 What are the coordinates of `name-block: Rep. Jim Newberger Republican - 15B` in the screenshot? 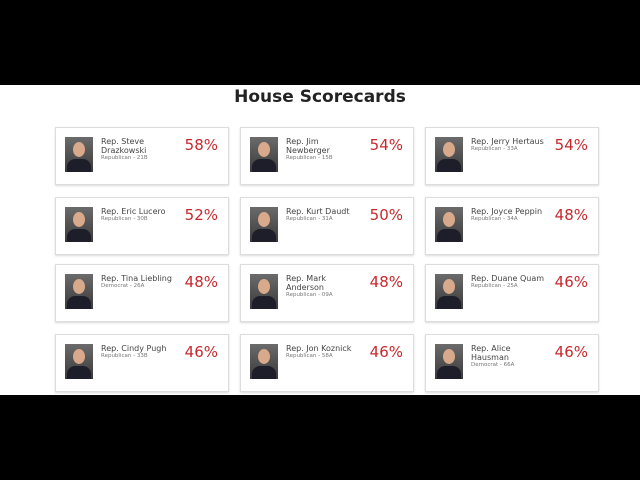 It's located at (325, 149).